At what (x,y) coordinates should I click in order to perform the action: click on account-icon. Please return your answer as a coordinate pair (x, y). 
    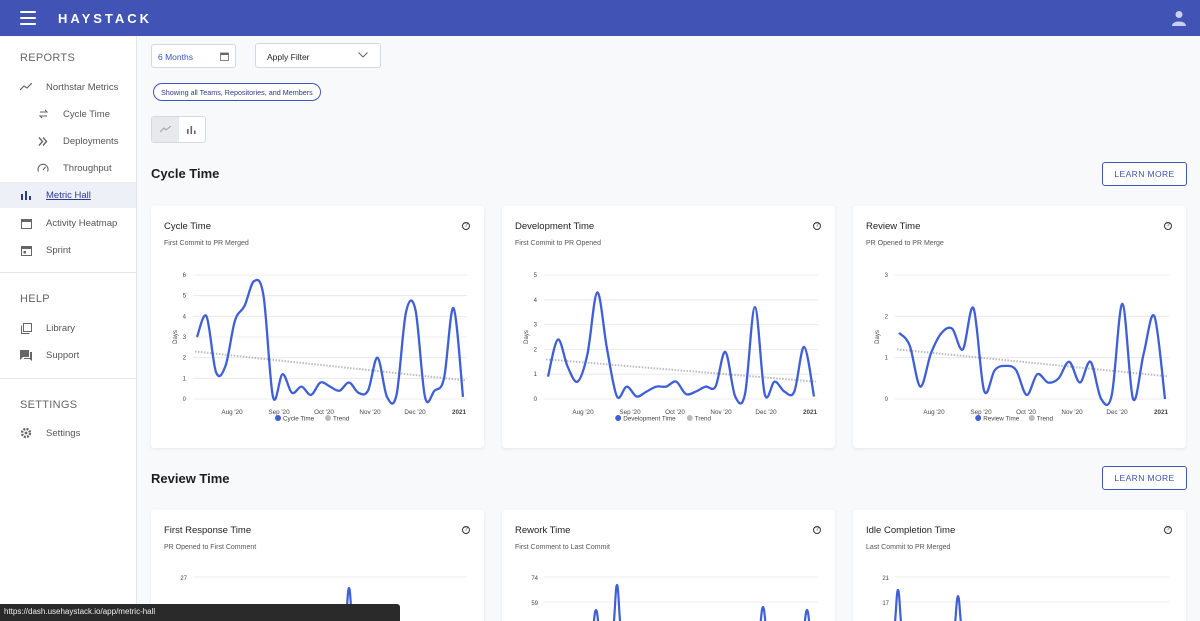
    Looking at the image, I should click on (1179, 18).